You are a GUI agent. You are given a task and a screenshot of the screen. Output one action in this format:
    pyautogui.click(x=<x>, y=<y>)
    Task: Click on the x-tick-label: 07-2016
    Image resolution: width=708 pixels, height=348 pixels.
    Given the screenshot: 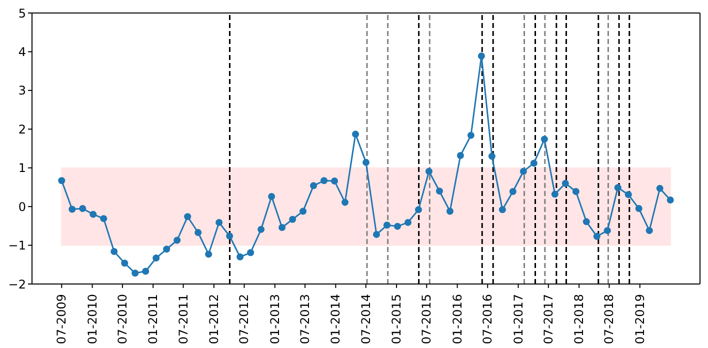 What is the action you would take?
    pyautogui.click(x=487, y=319)
    